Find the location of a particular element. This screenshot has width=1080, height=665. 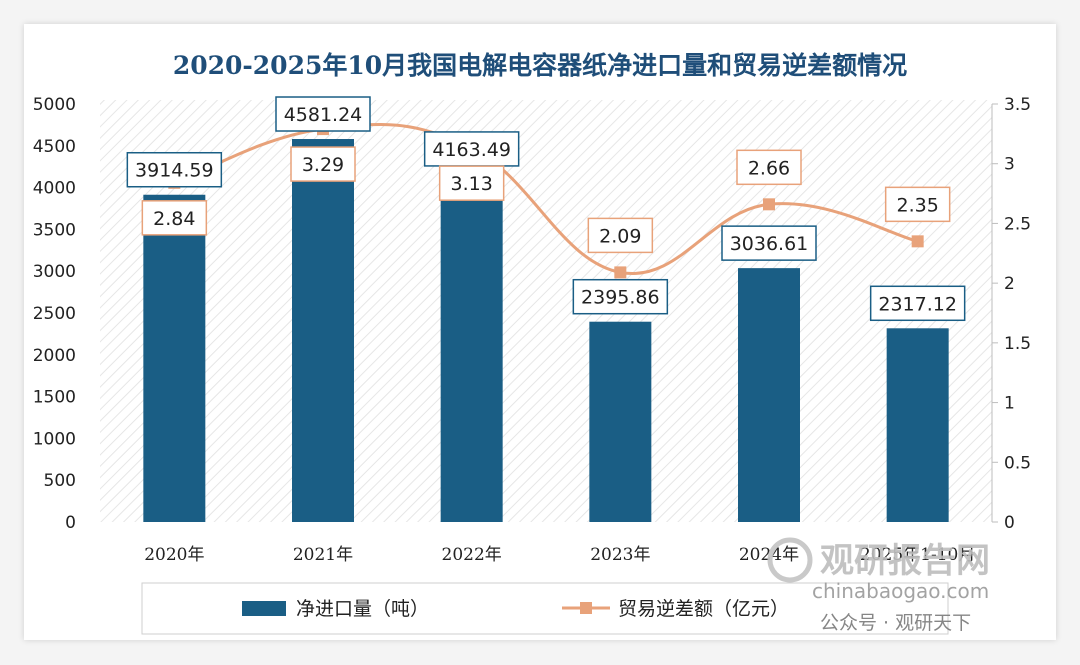

bar-value-label: 3036.61 is located at coordinates (769, 244).